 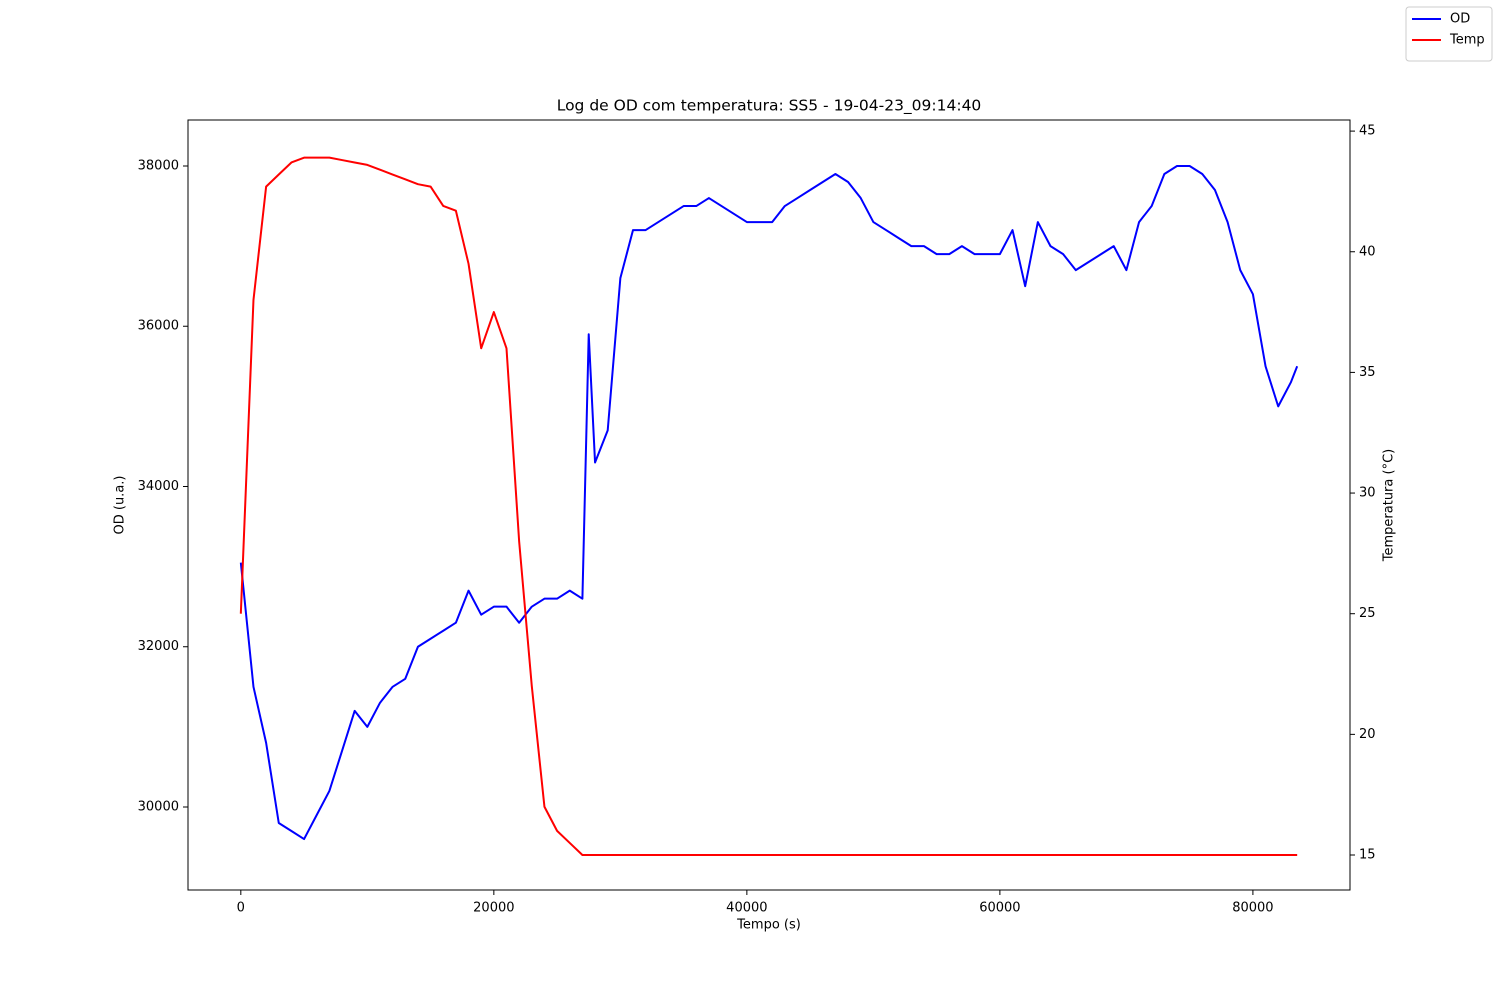 What do you see at coordinates (1367, 372) in the screenshot?
I see `y2-tick-label: 35` at bounding box center [1367, 372].